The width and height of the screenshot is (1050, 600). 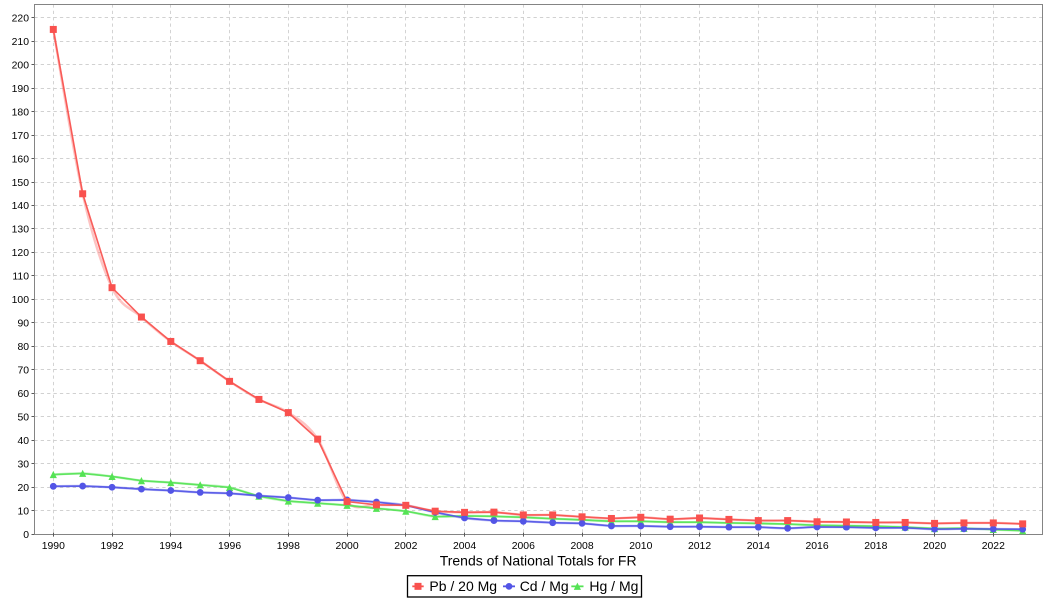 What do you see at coordinates (21, 18) in the screenshot?
I see `svg-text: 220` at bounding box center [21, 18].